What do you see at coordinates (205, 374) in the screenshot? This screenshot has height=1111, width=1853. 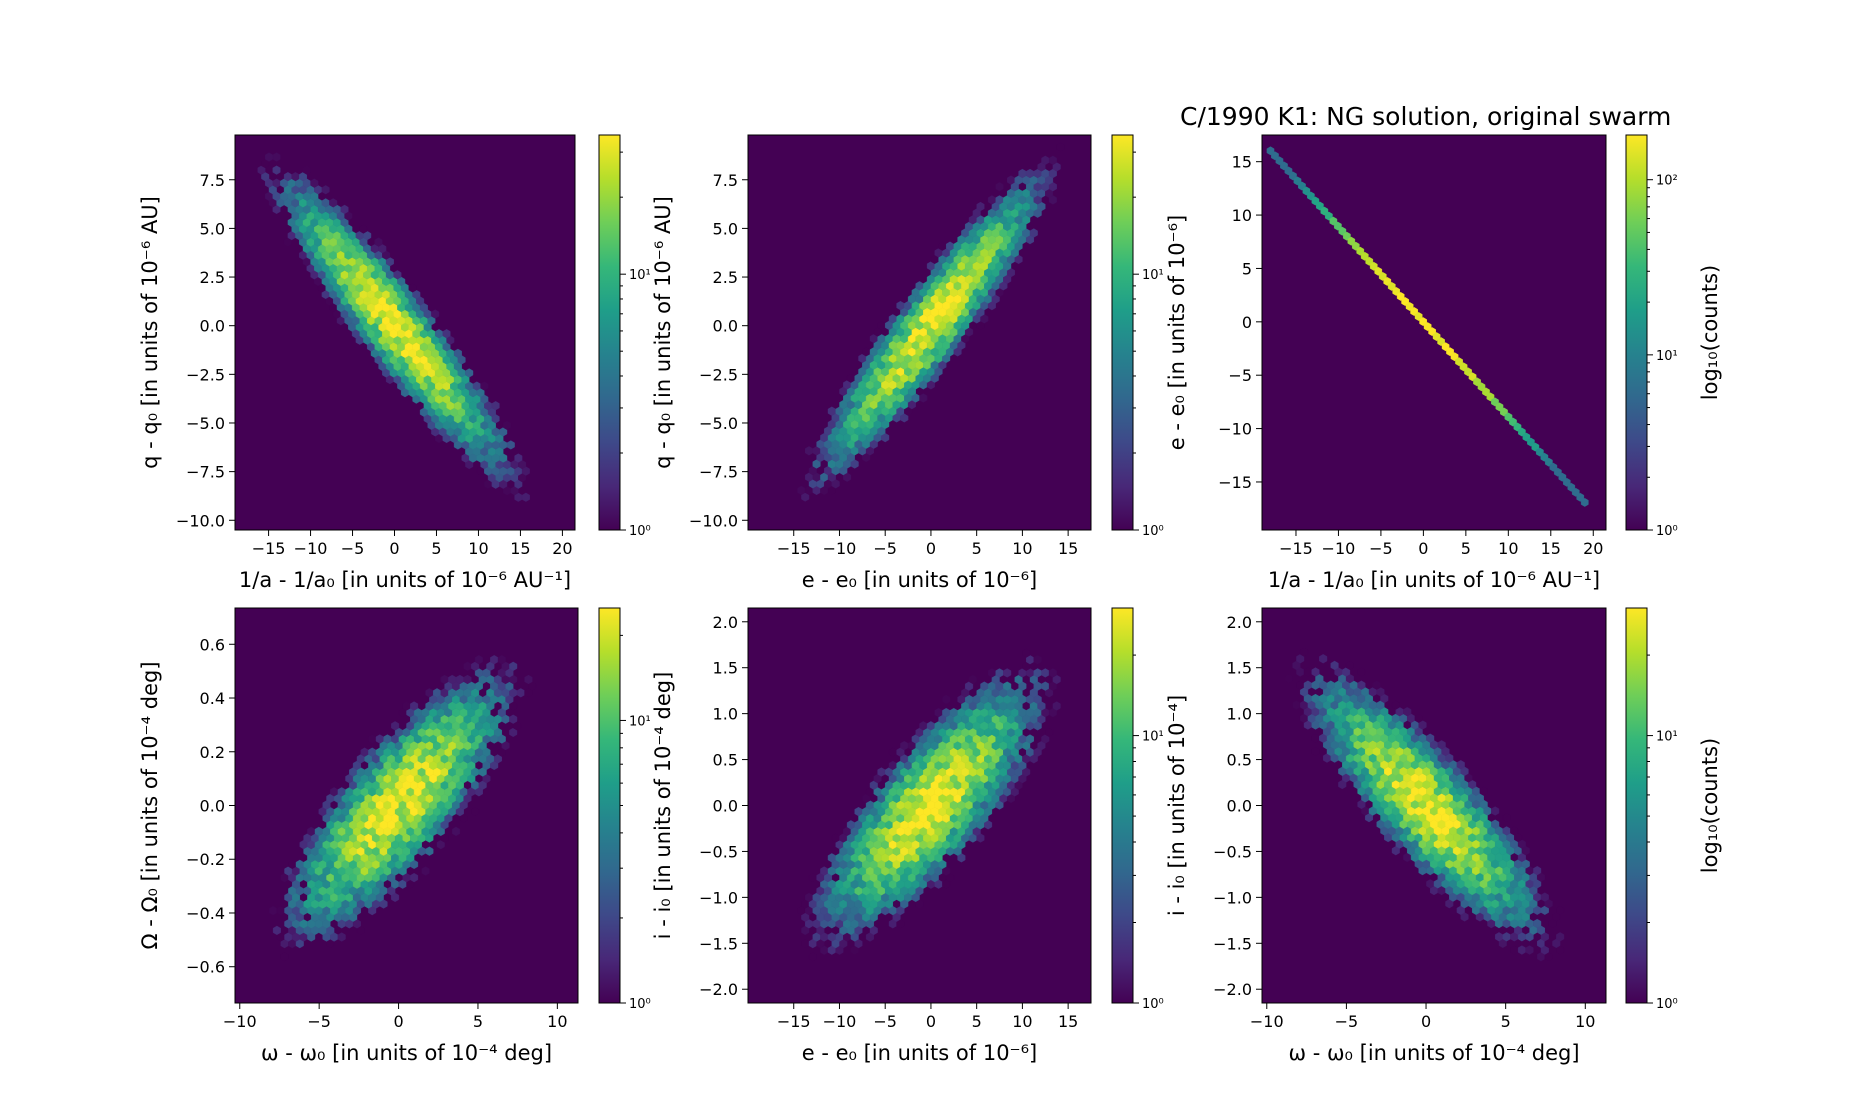 I see `y-tick-label: −2.5` at bounding box center [205, 374].